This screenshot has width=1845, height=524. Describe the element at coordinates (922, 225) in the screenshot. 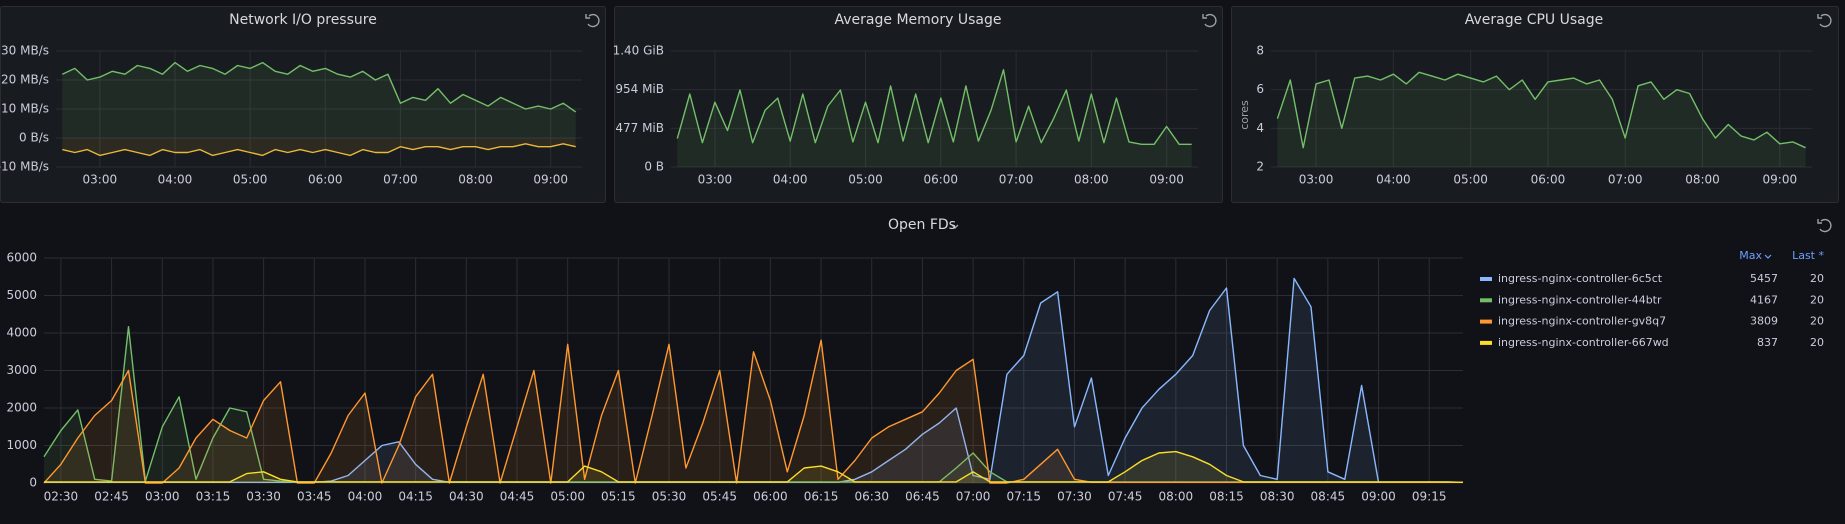

I see `panel-title: Open FDs` at that location.